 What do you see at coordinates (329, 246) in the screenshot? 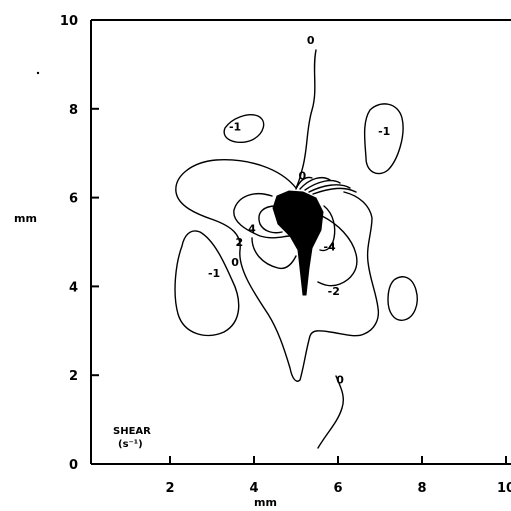
I see `contour-value-label: -4` at bounding box center [329, 246].